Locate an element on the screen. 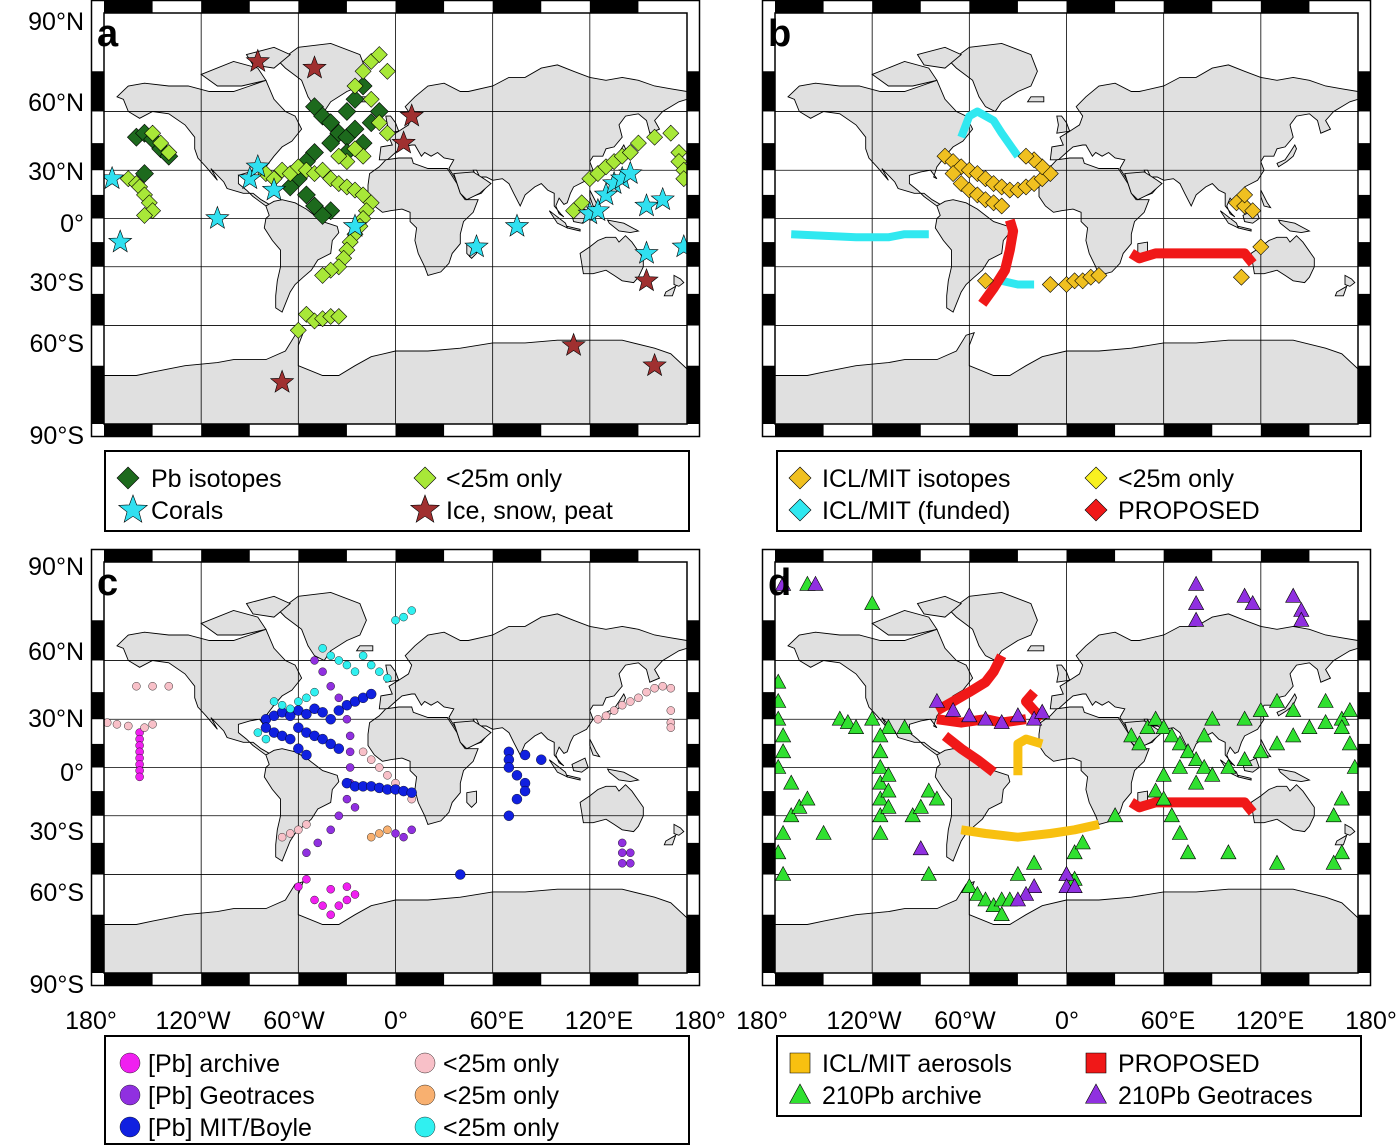  legend-symbol-lt25-yellow is located at coordinates (1096, 478).